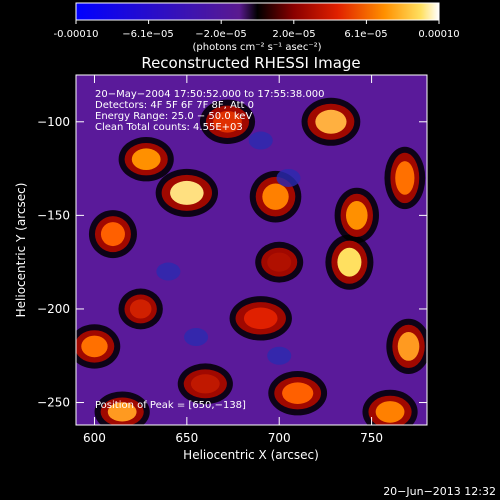 The image size is (500, 500). Describe the element at coordinates (210, 94) in the screenshot. I see `annotation-time-range: 20−May−2004 17:50:52.000 to 17:55:38.000` at that location.